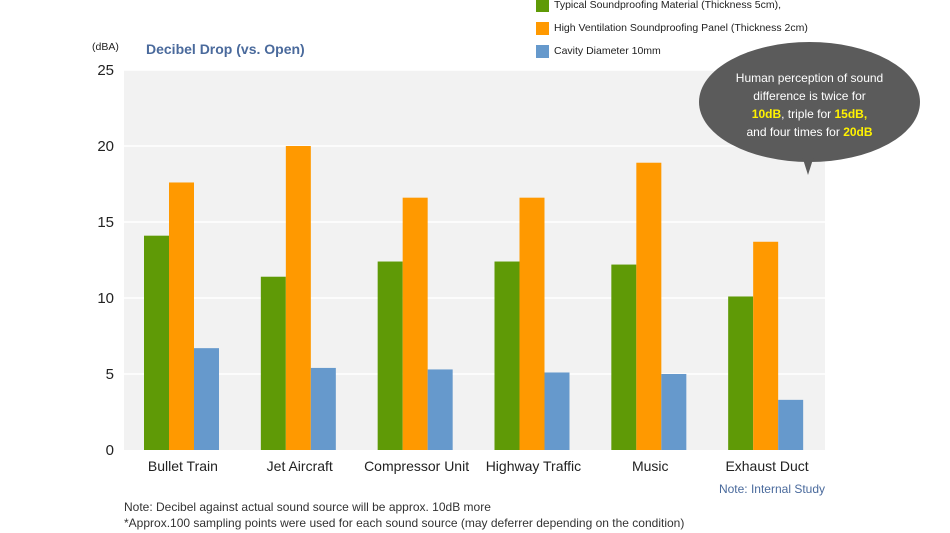 The image size is (950, 533). I want to click on bubble-line-3: 10dB, triple for 15dB,, so click(809, 114).